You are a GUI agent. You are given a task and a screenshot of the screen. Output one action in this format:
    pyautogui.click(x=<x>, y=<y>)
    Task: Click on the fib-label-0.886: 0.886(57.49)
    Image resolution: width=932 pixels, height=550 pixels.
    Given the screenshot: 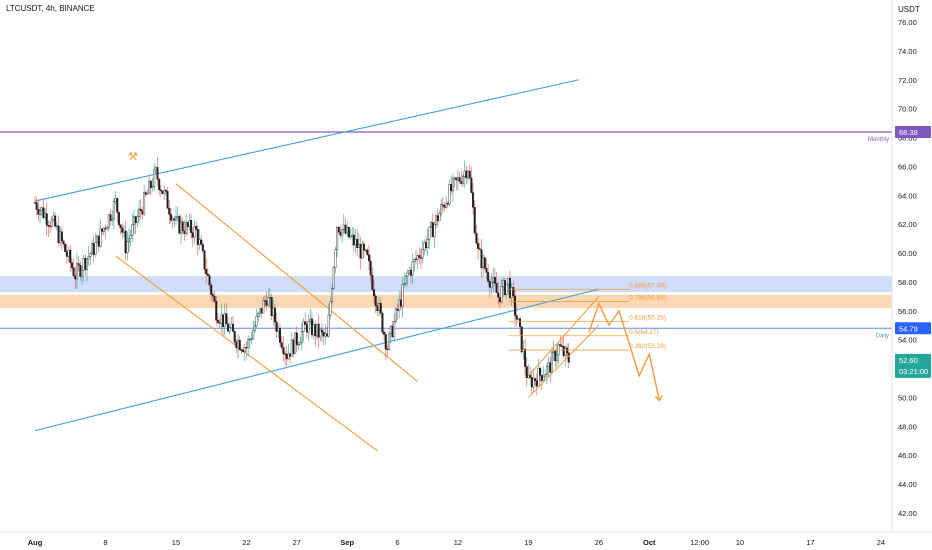 What is the action you would take?
    pyautogui.click(x=647, y=285)
    